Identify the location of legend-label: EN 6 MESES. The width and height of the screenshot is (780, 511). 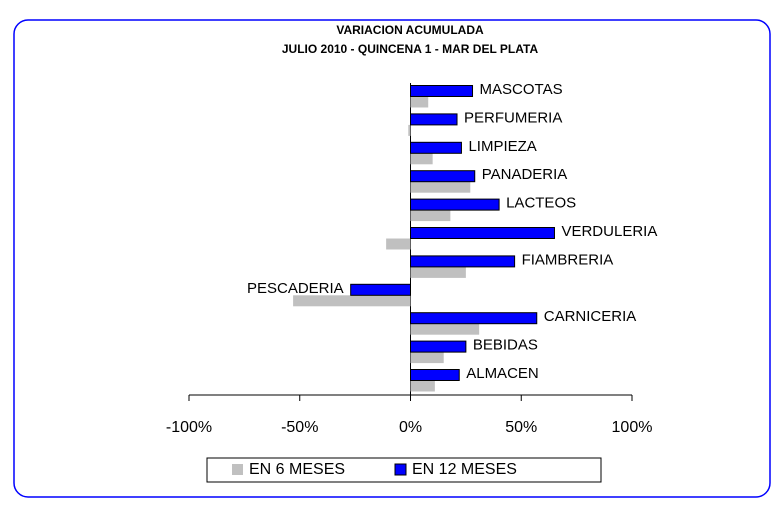
(297, 469).